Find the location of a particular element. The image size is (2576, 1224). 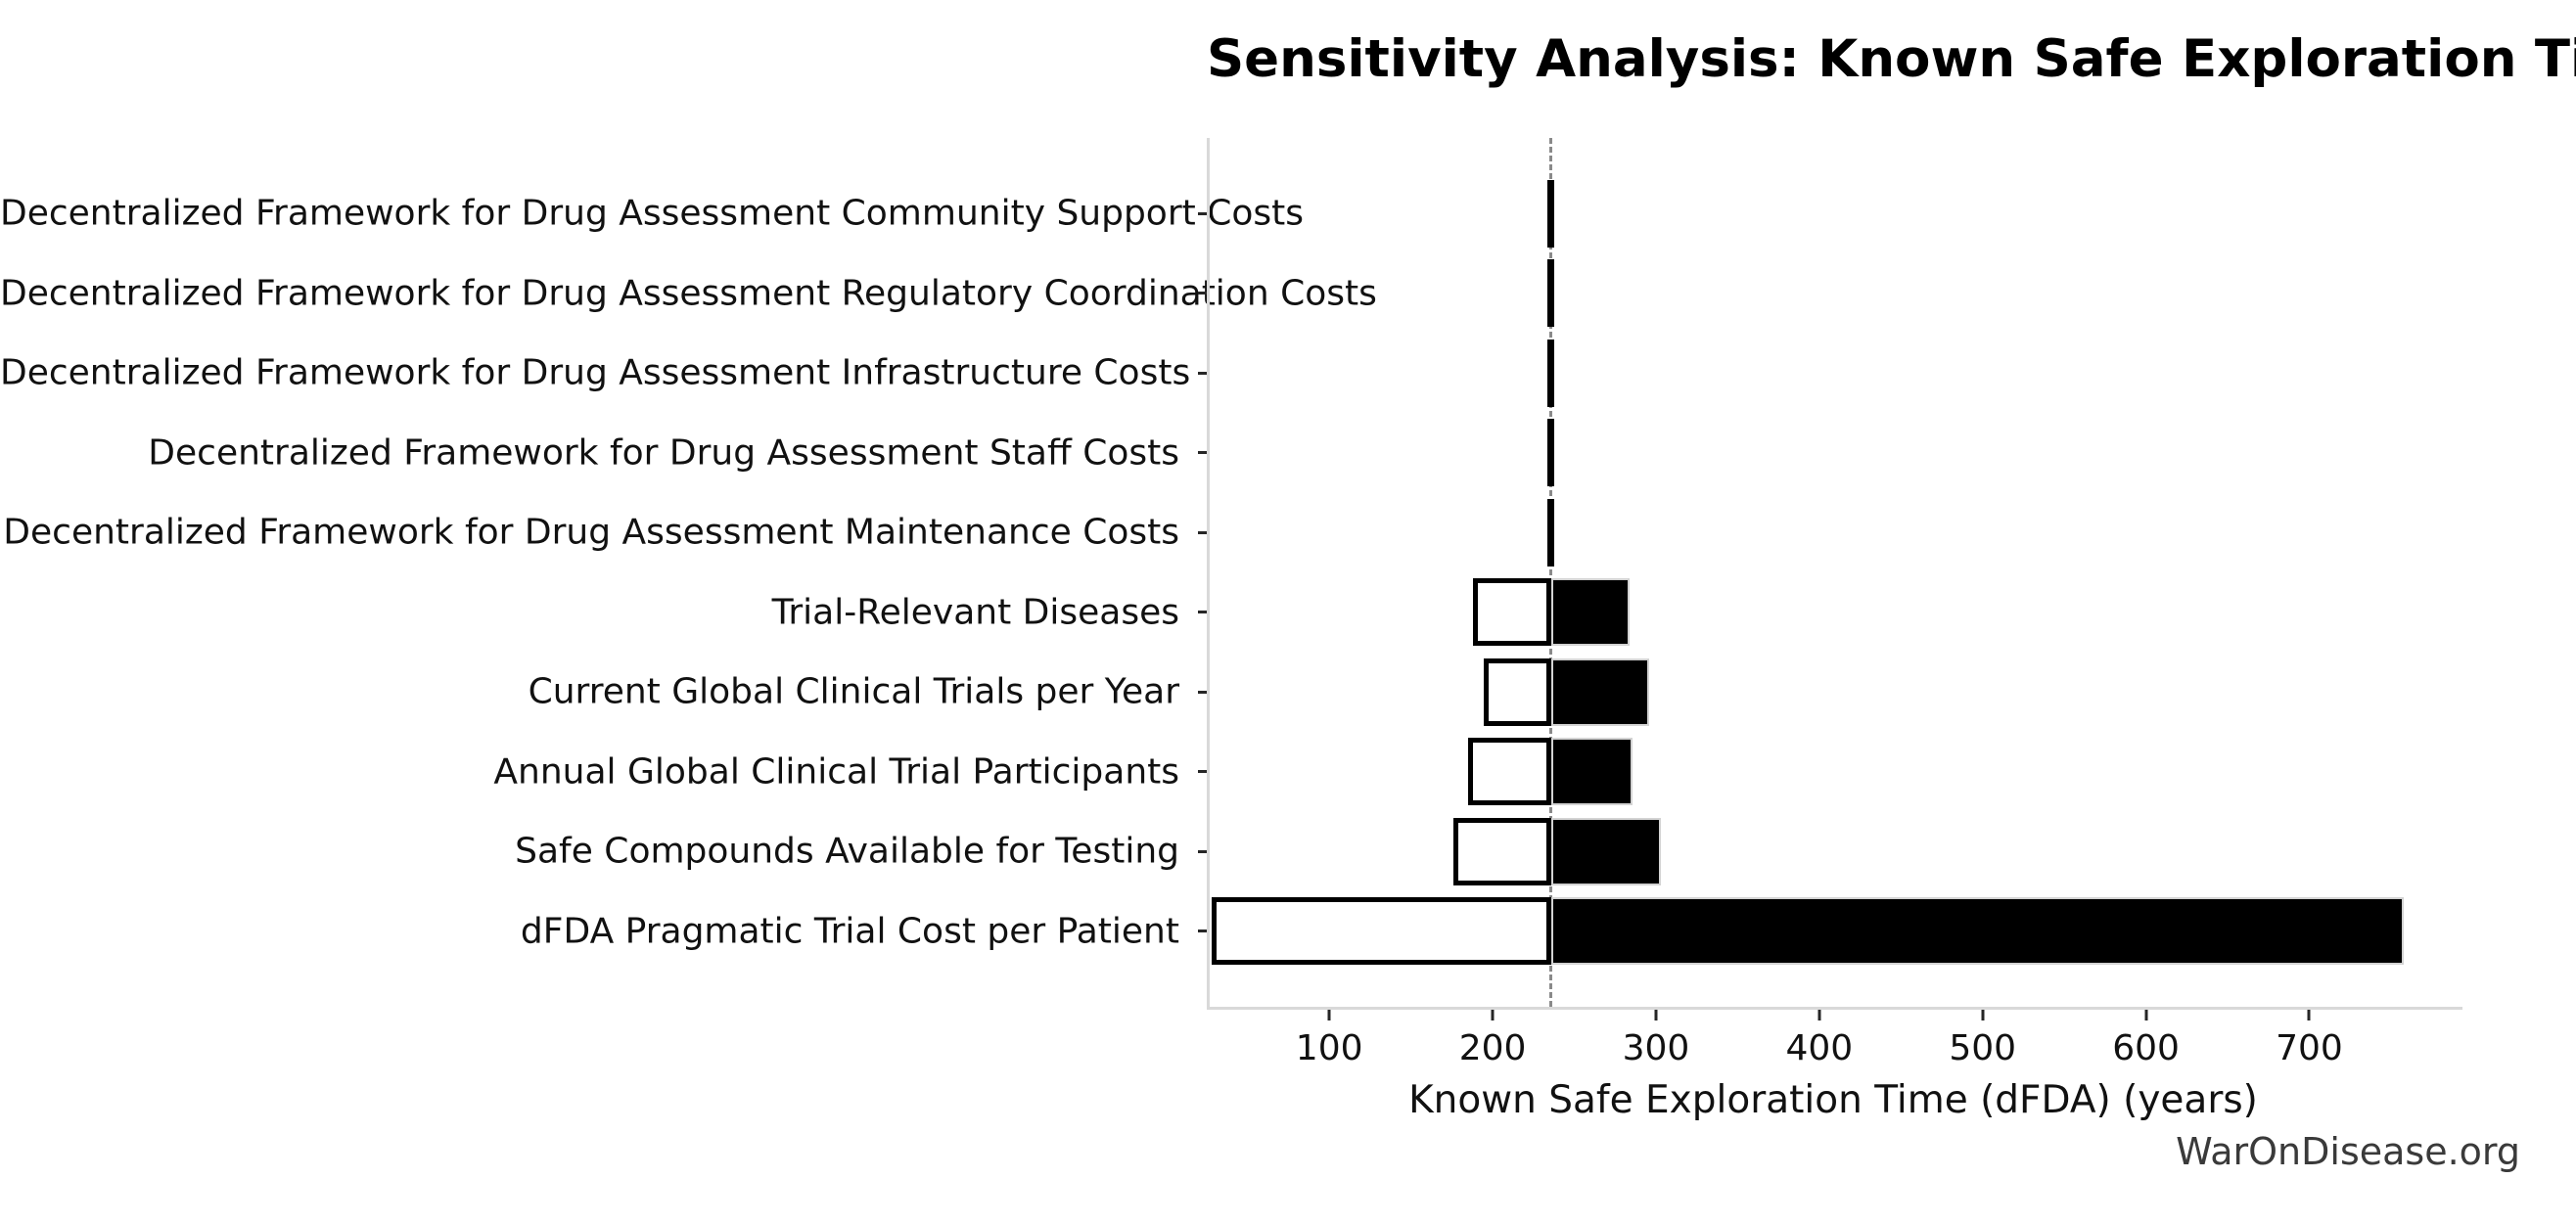

x-tick-label: 500 is located at coordinates (1983, 1048).